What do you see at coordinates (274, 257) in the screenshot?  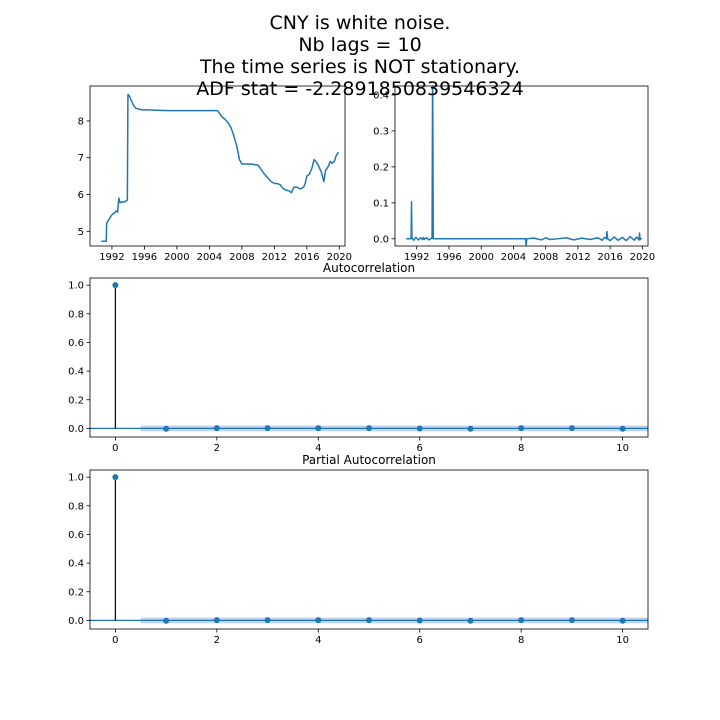 I see `level-xtick-label: 2012` at bounding box center [274, 257].